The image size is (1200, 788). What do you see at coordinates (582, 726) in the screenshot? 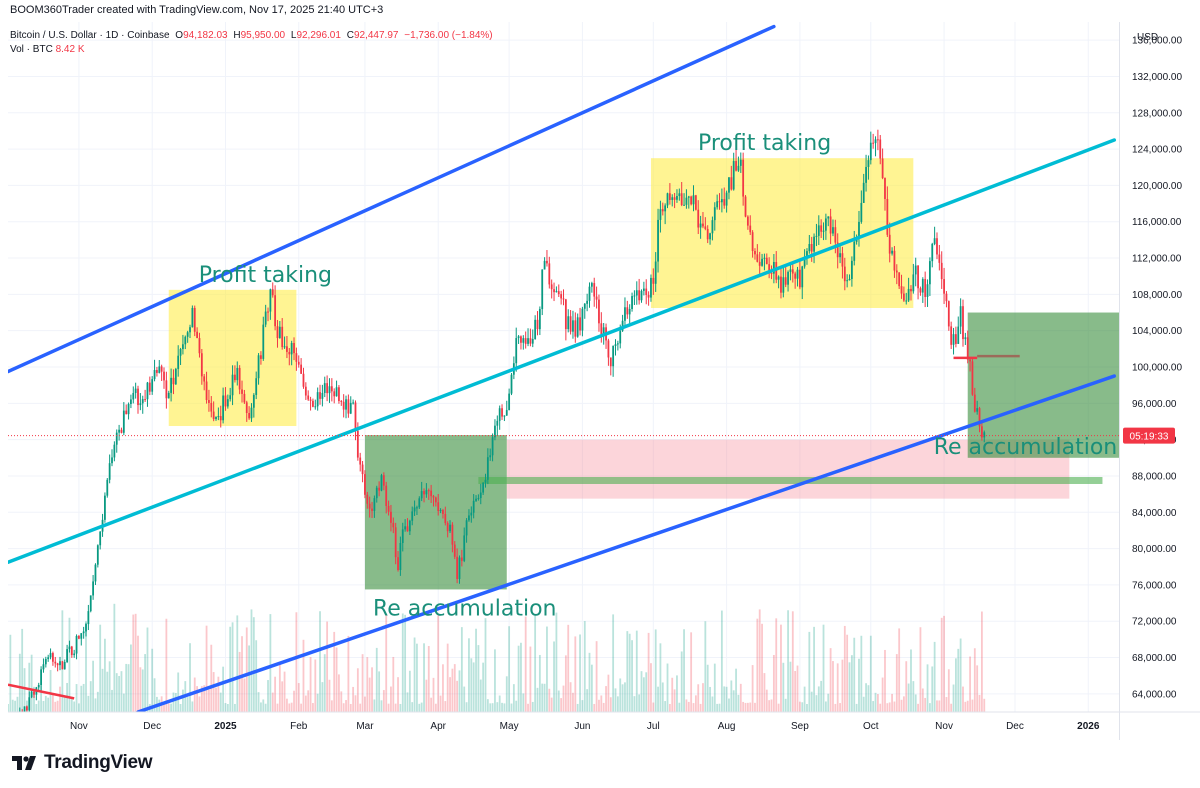
I see `time-tick-label: Jun` at bounding box center [582, 726].